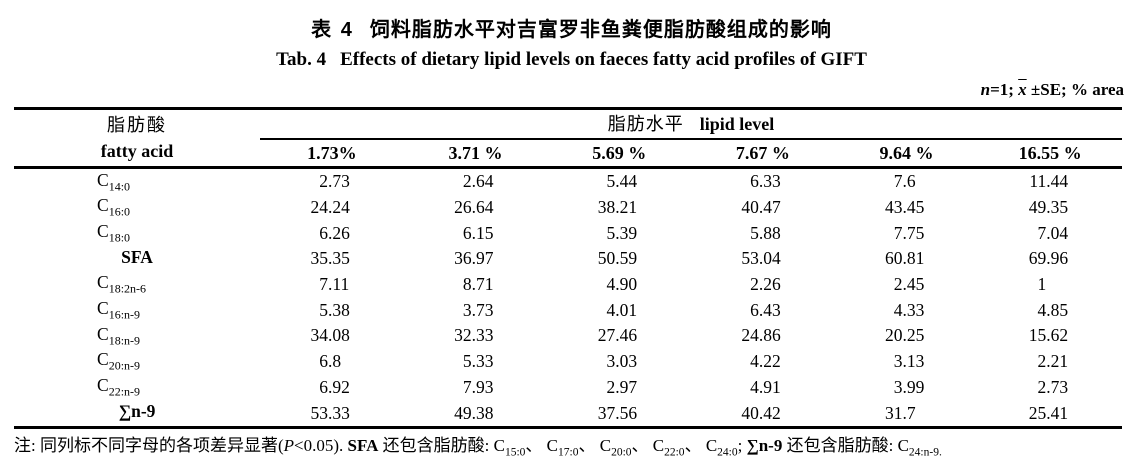 Image resolution: width=1143 pixels, height=463 pixels. I want to click on value-cell: 5.33, so click(478, 361).